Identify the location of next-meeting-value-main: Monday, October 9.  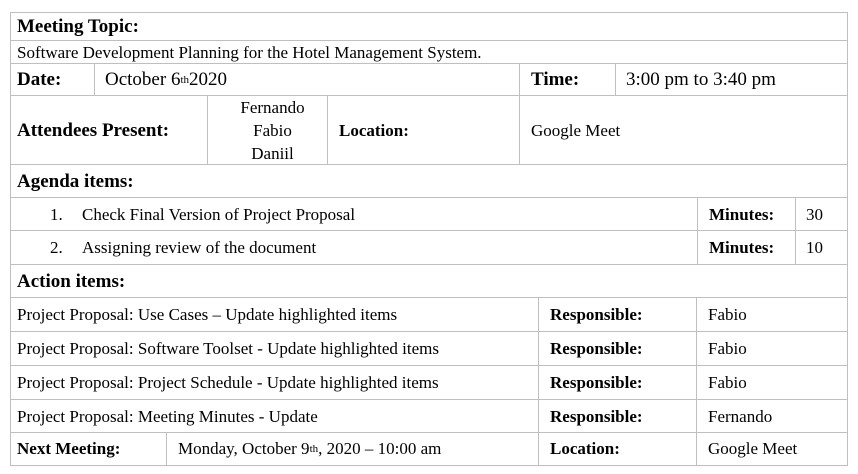
(244, 448).